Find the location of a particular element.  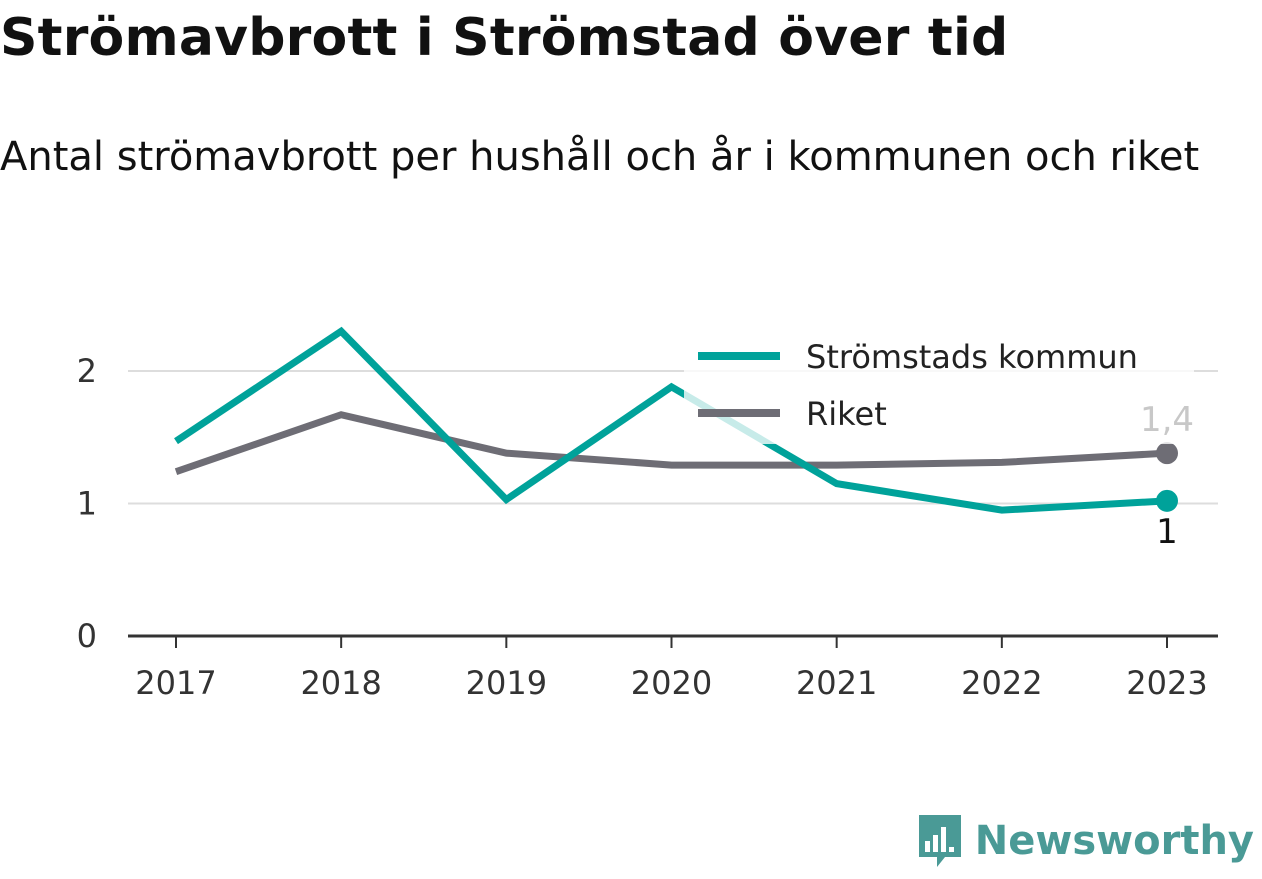

bar-chart-logo-icon is located at coordinates (939, 841).